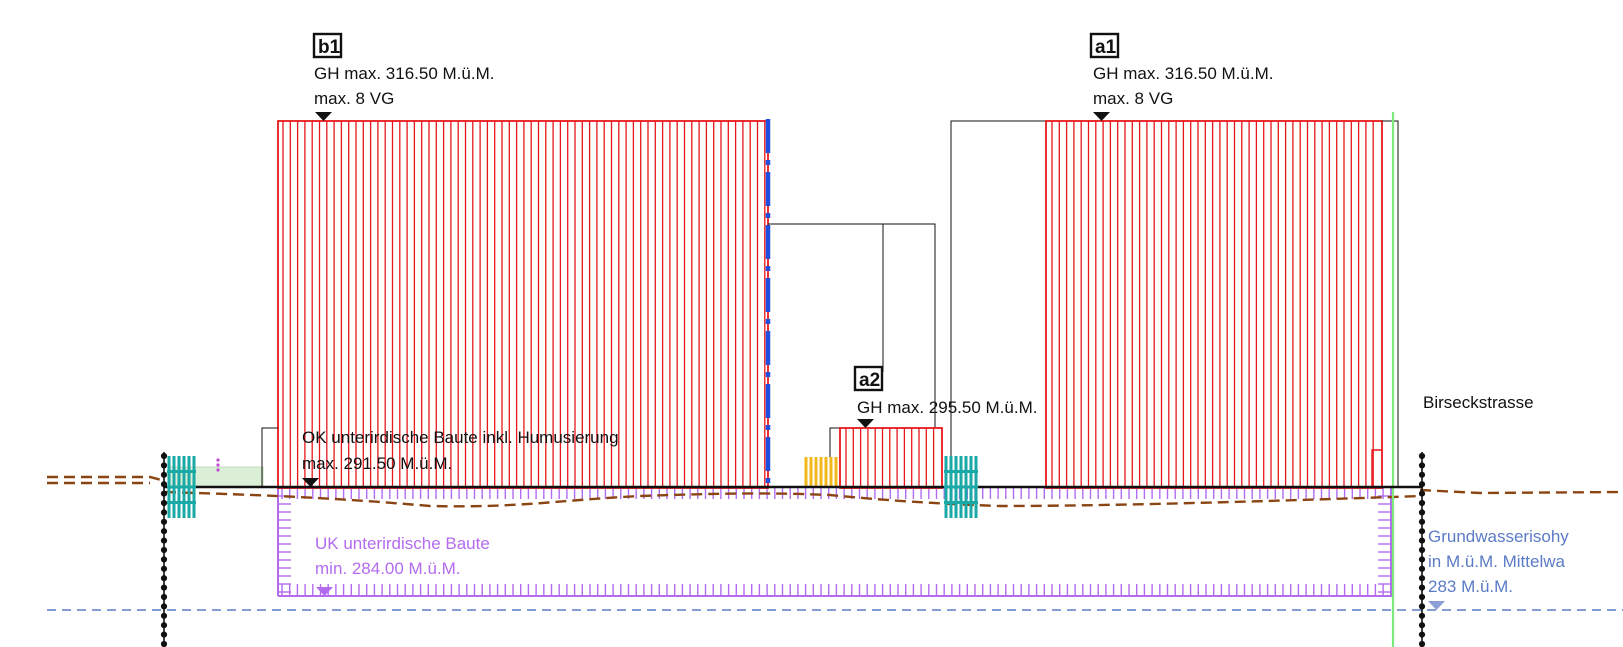  I want to click on underground-top-value: max. 291.50 M.ü.M., so click(377, 463).